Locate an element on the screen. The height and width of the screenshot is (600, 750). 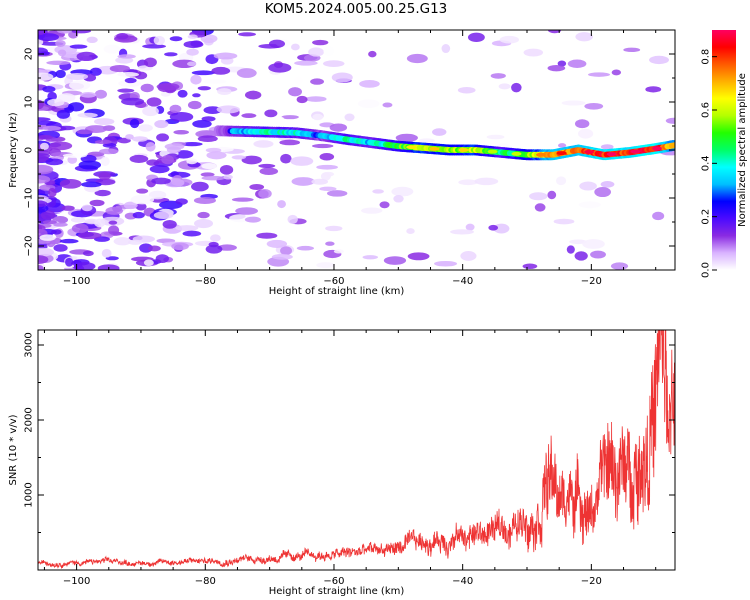
chart-title: KOM5.2024.005.00.25.G13 is located at coordinates (356, 9).